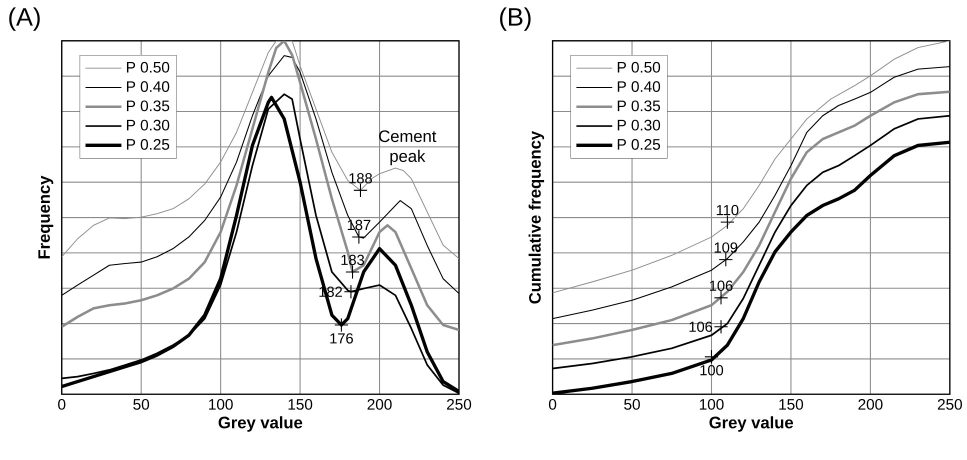 Image resolution: width=967 pixels, height=460 pixels. I want to click on chart-title: (B), so click(515, 19).